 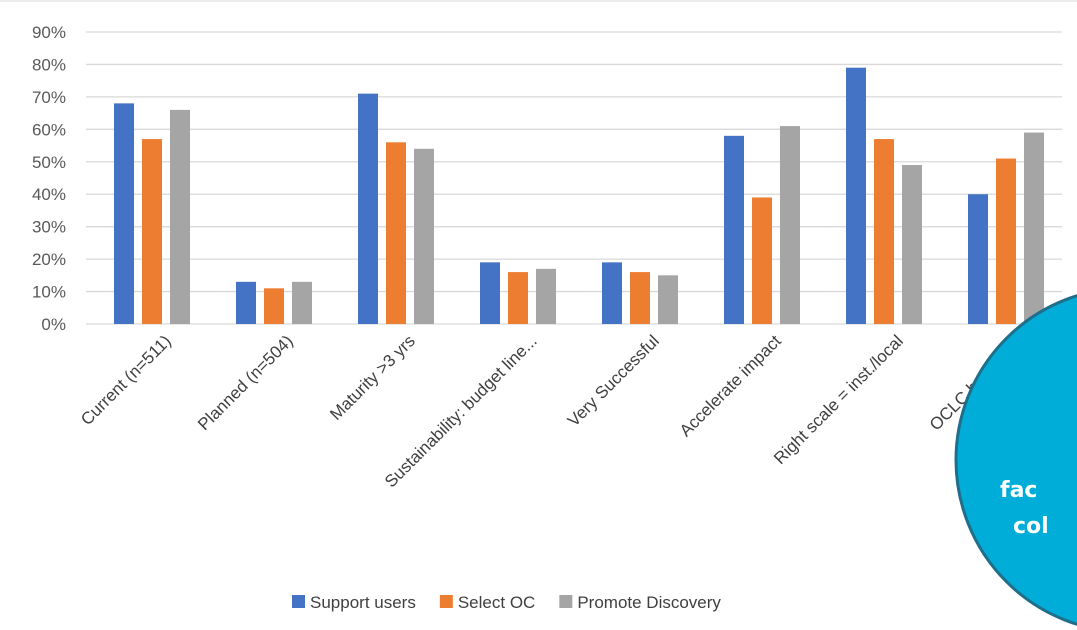 I want to click on legend: Support users Select OC Promote Discovery, so click(x=506, y=602).